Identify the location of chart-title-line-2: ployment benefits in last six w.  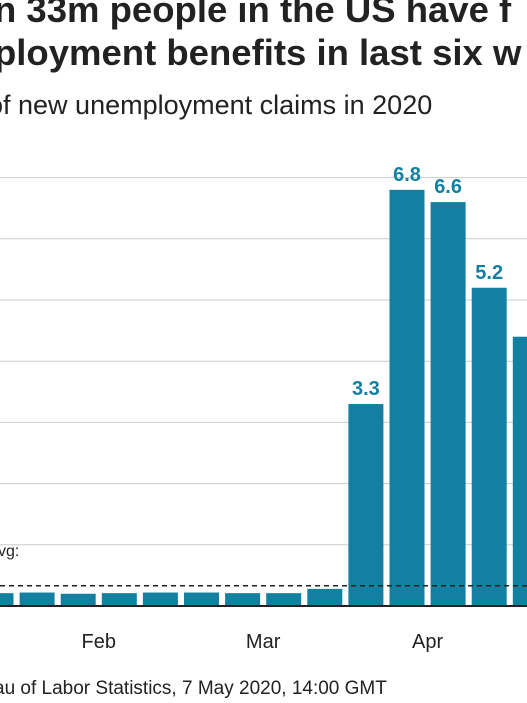
(261, 52).